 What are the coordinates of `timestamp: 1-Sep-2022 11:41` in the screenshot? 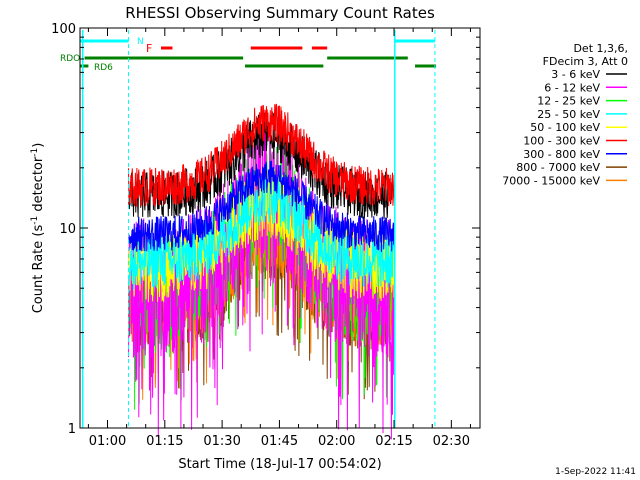 It's located at (595, 472).